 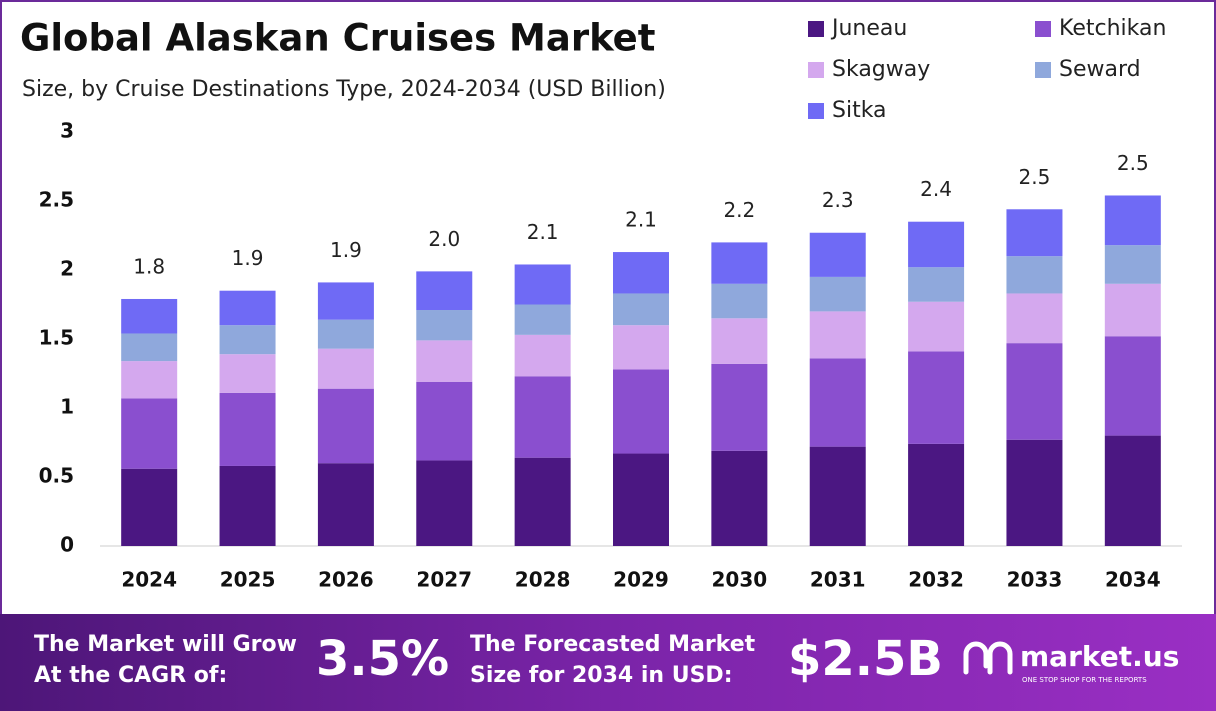 What do you see at coordinates (149, 266) in the screenshot?
I see `total-label: 1.8` at bounding box center [149, 266].